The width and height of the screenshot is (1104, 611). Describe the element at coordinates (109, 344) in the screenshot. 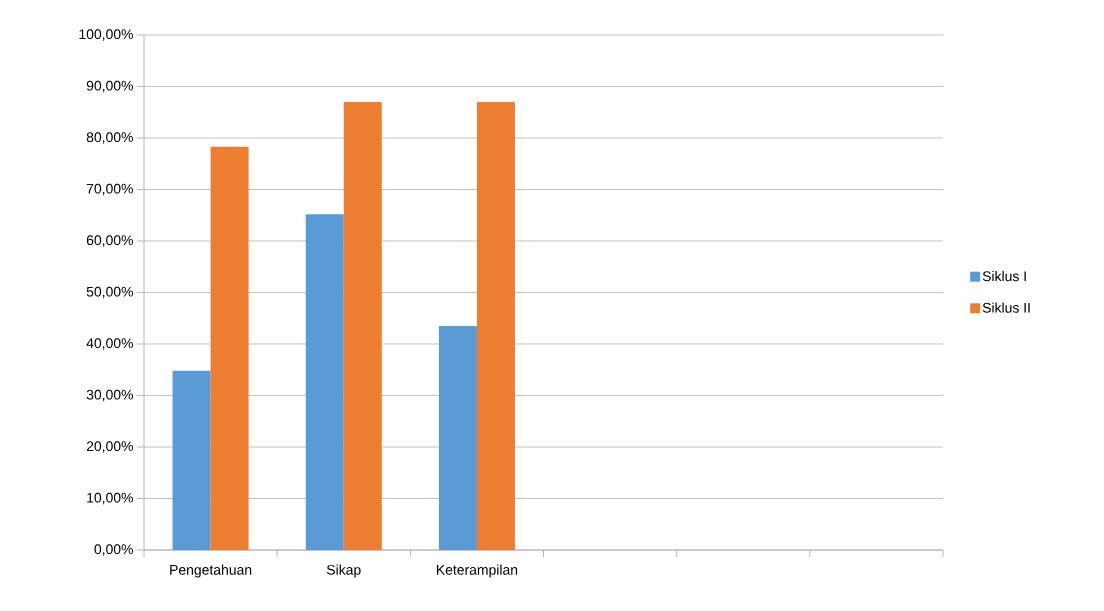

I see `y-tick-label: 40,00%` at that location.